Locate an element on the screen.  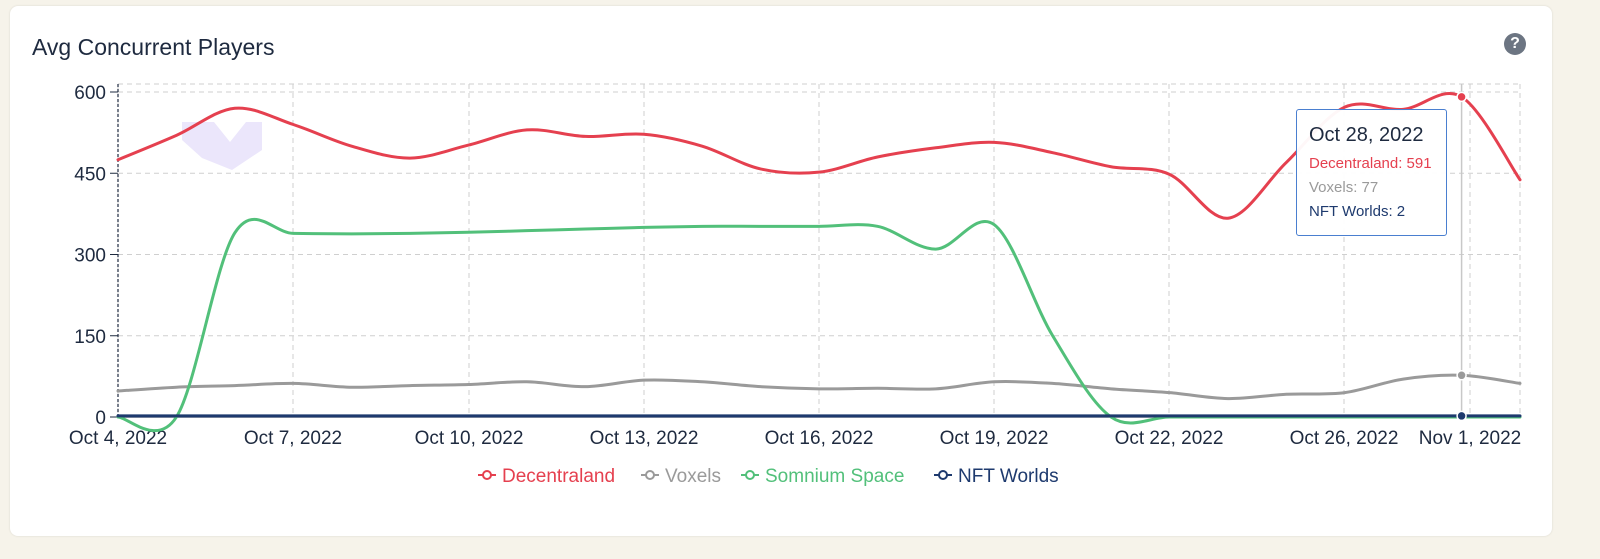
x-tick-label: Oct 16, 2022 is located at coordinates (819, 438).